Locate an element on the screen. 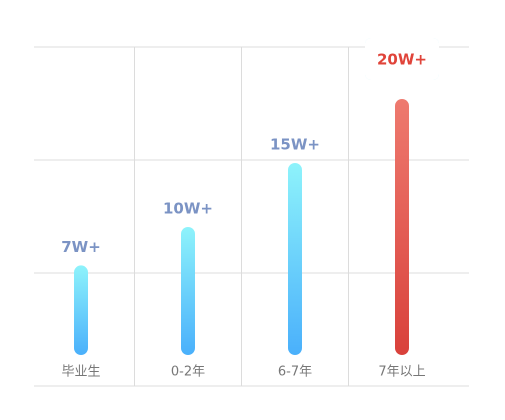 The image size is (505, 420). tooltip-box is located at coordinates (402, 59).